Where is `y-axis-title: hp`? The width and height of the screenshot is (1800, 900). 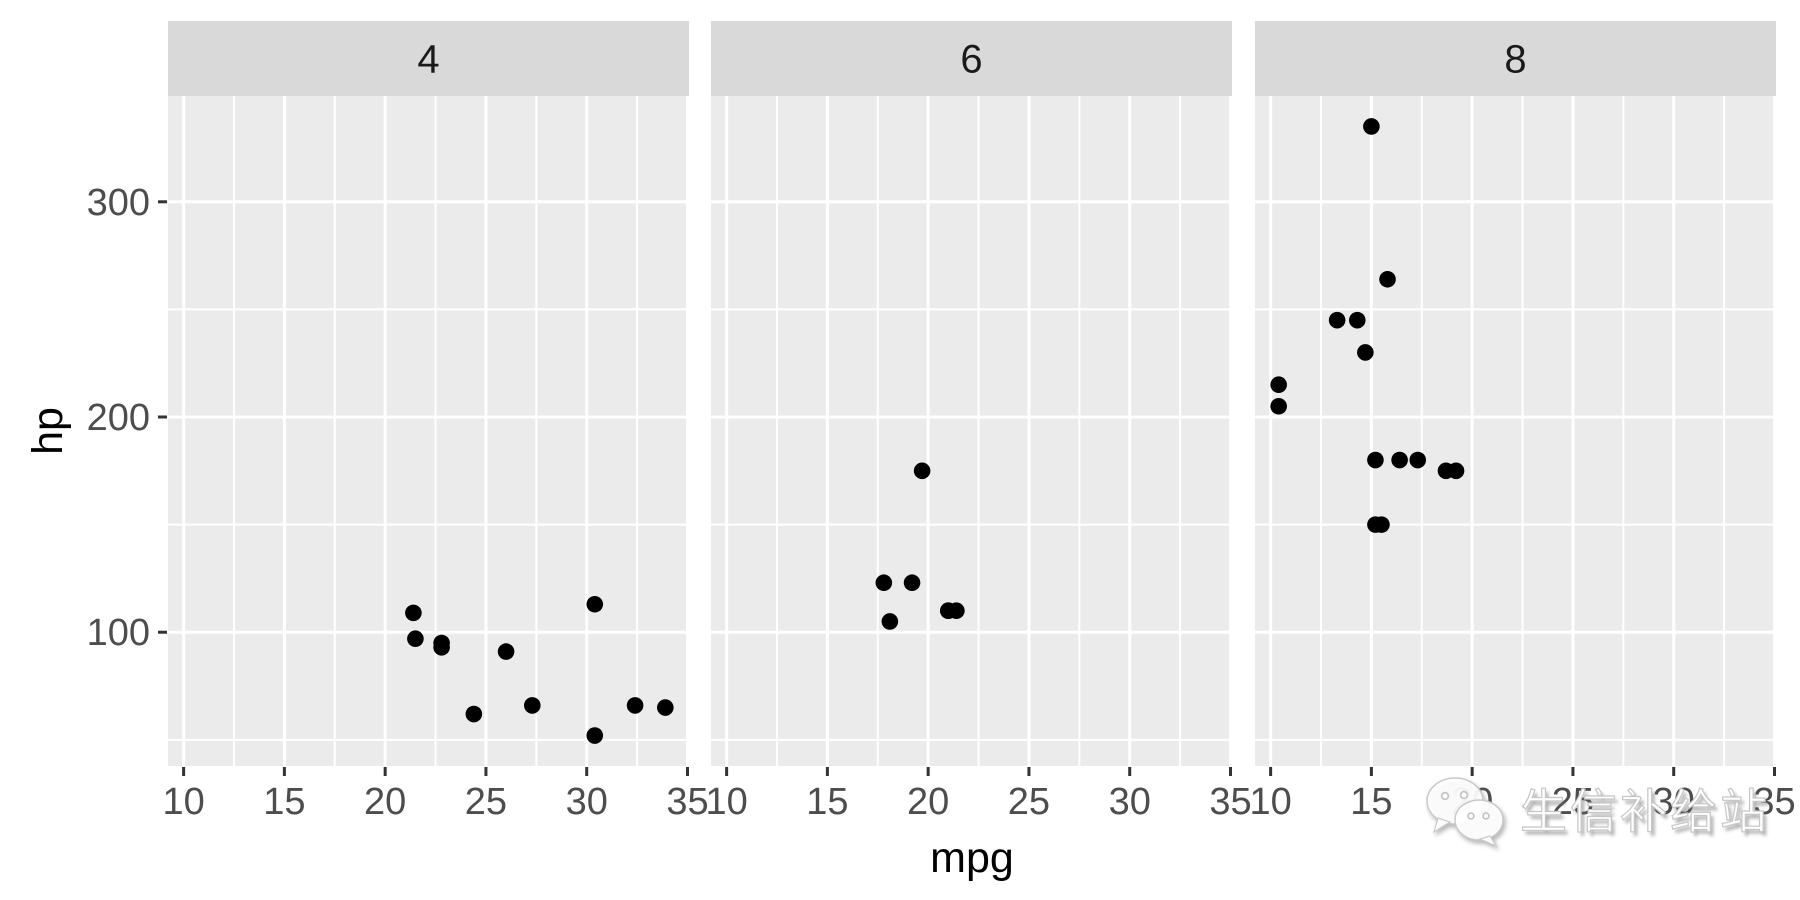
y-axis-title: hp is located at coordinates (48, 431).